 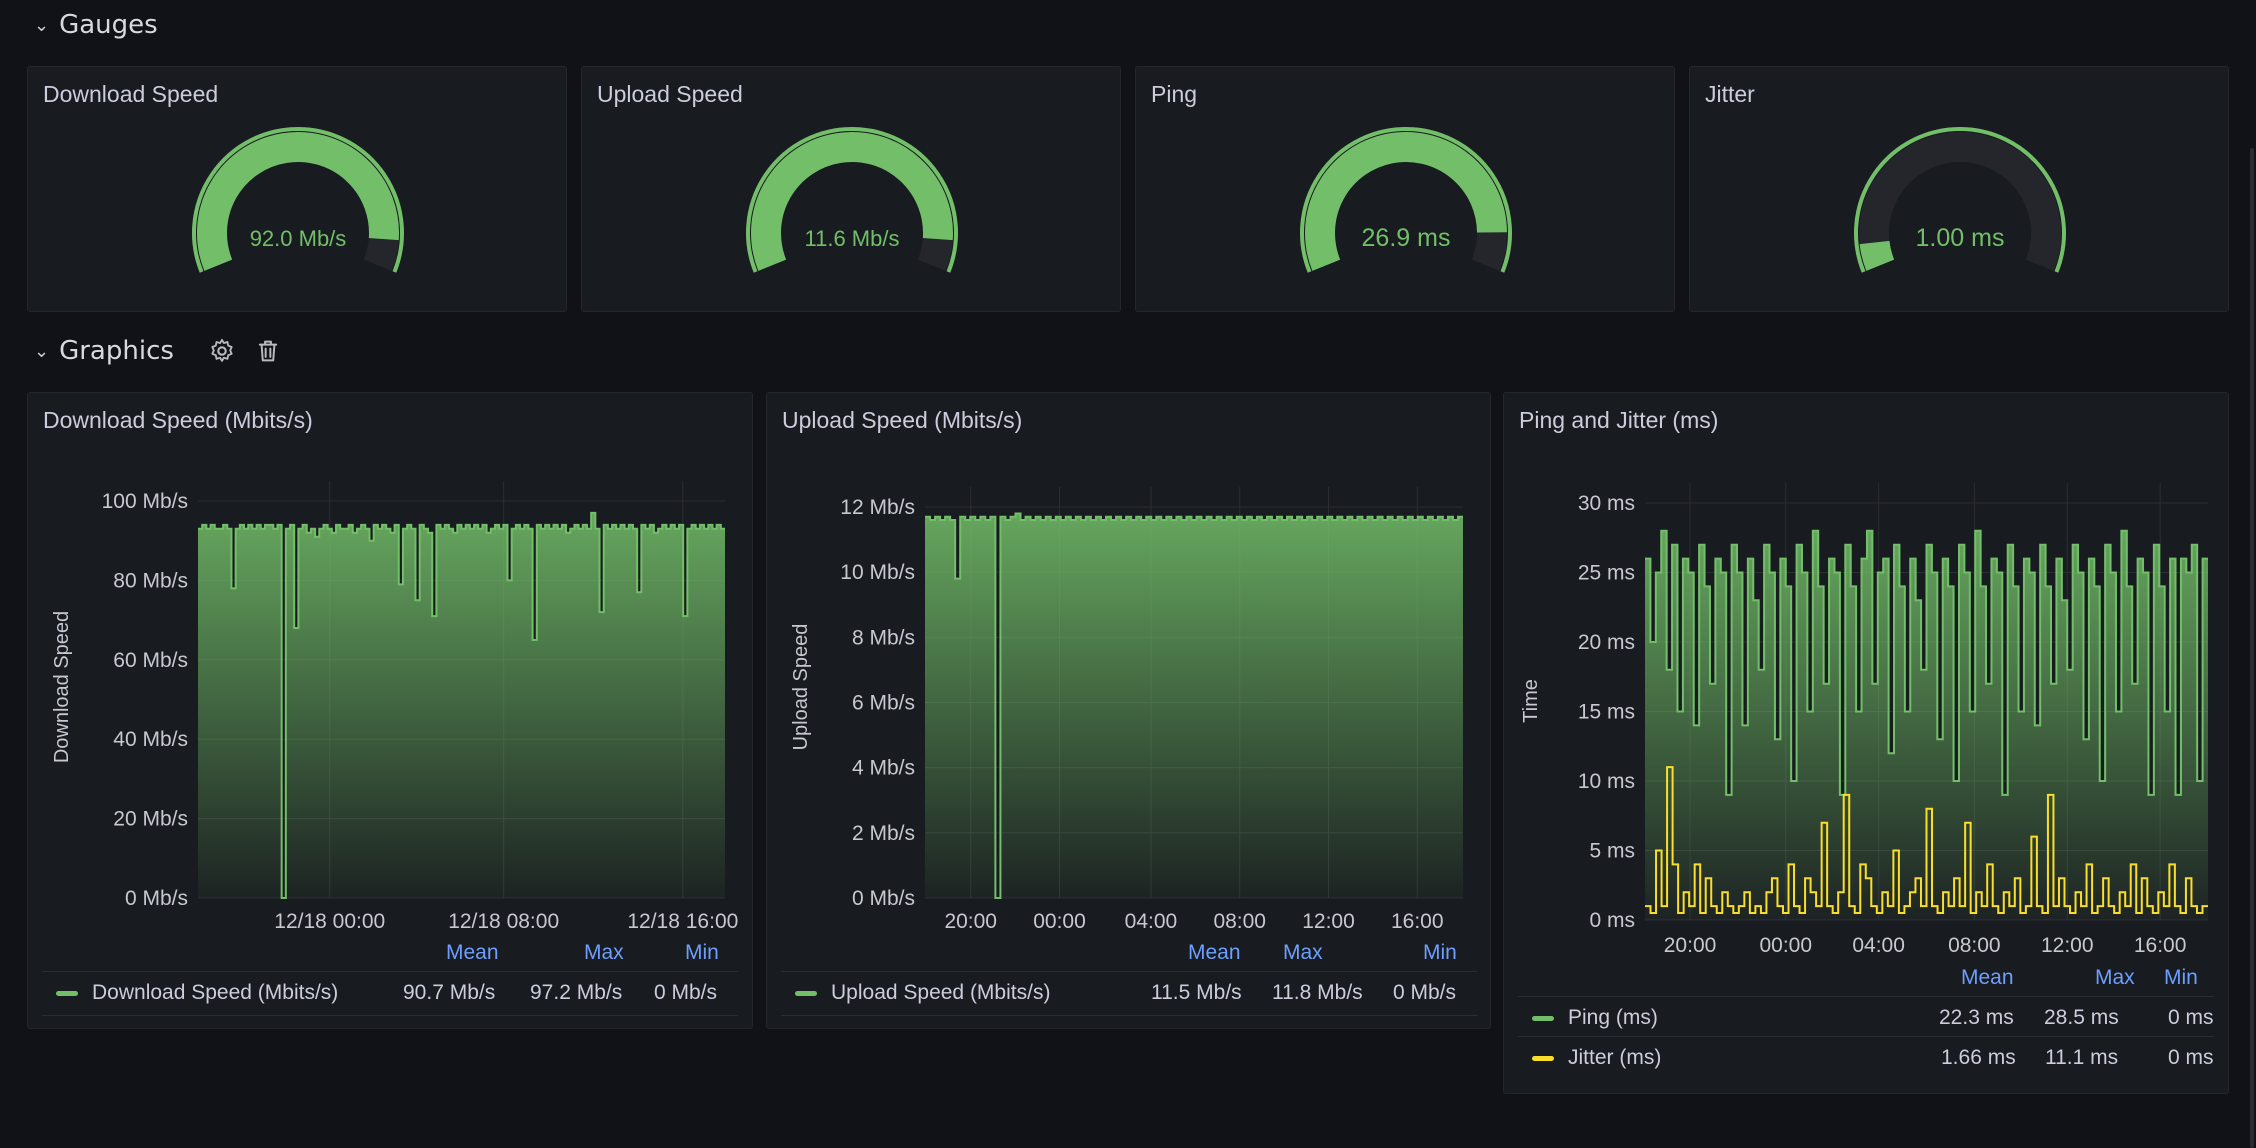 What do you see at coordinates (150, 739) in the screenshot?
I see `y-tick-label: 40 Mb/s` at bounding box center [150, 739].